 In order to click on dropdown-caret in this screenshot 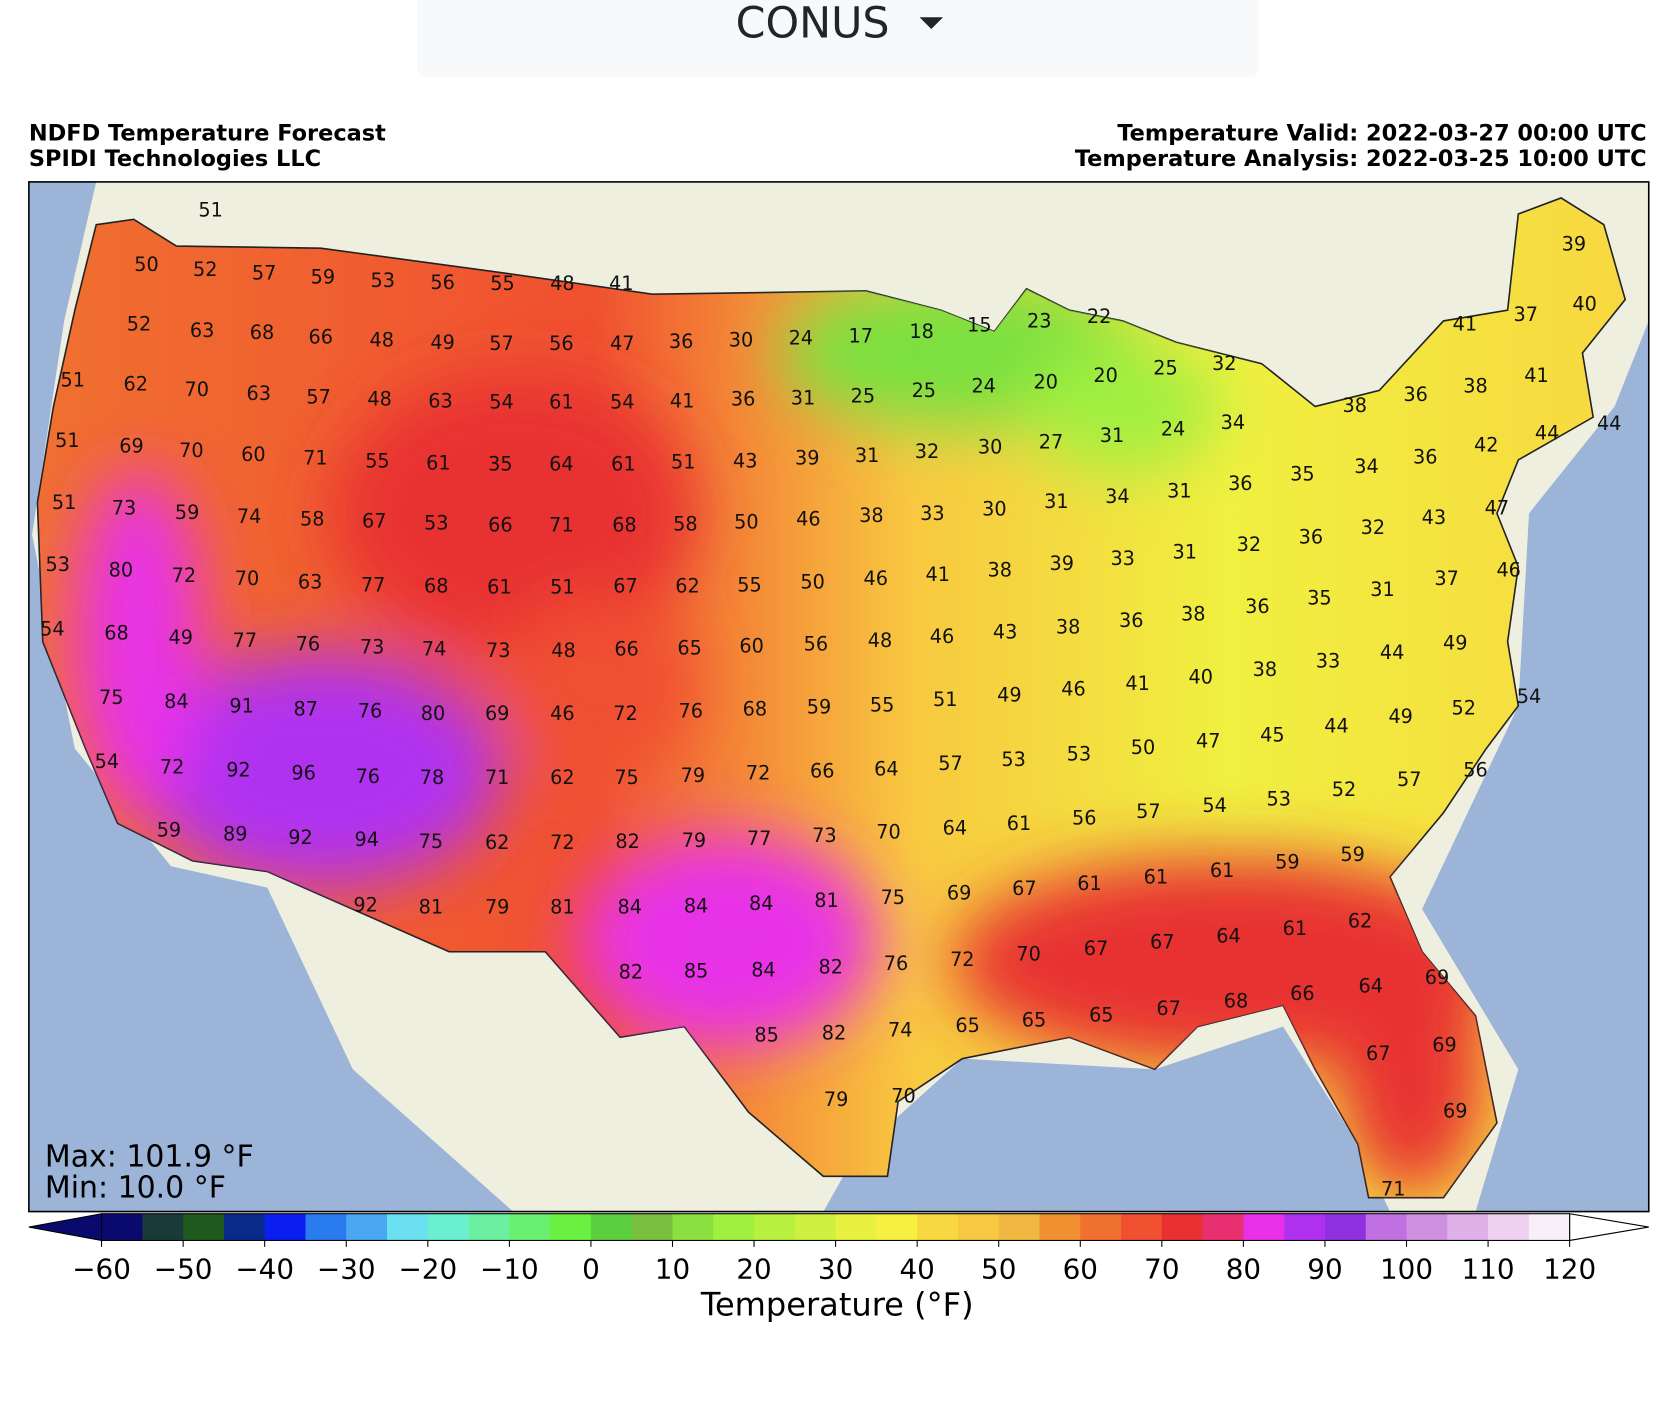, I will do `click(931, 23)`.